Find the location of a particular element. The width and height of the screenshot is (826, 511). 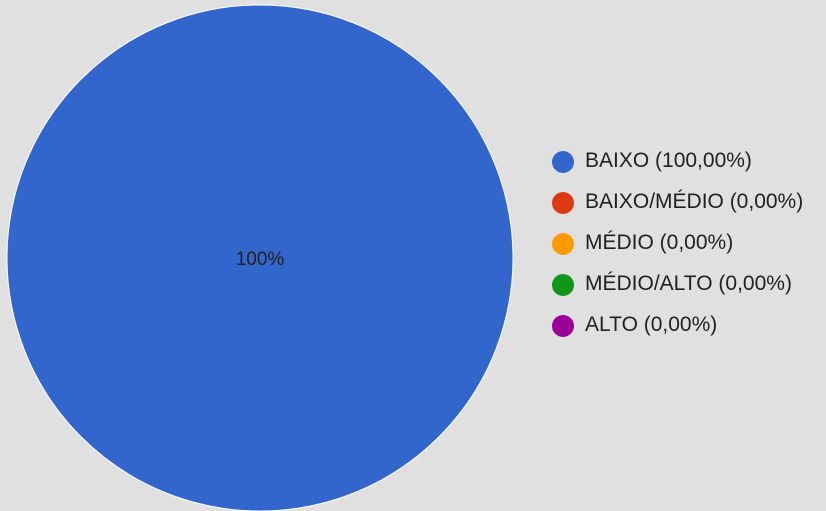

legend-label-4: ALTO (0,00%) is located at coordinates (651, 324).